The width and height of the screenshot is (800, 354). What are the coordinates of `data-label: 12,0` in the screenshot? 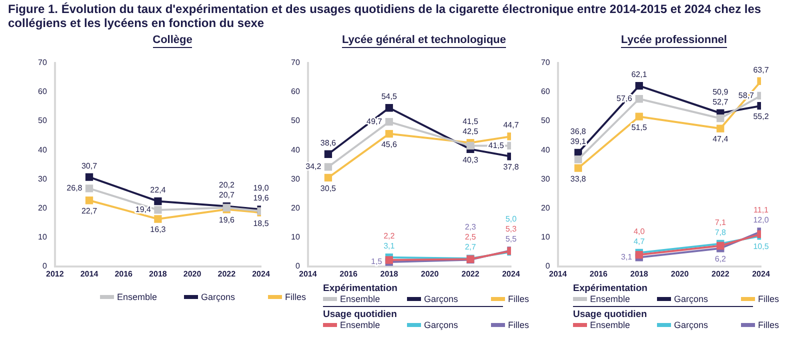 It's located at (761, 220).